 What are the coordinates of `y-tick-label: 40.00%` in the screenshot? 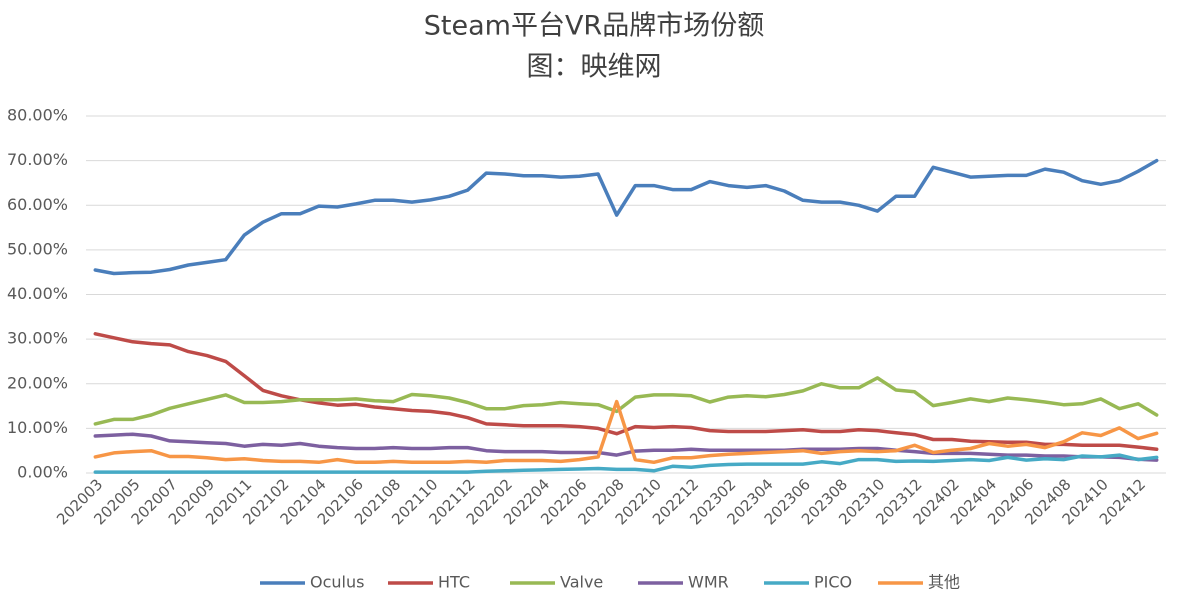 It's located at (37, 293).